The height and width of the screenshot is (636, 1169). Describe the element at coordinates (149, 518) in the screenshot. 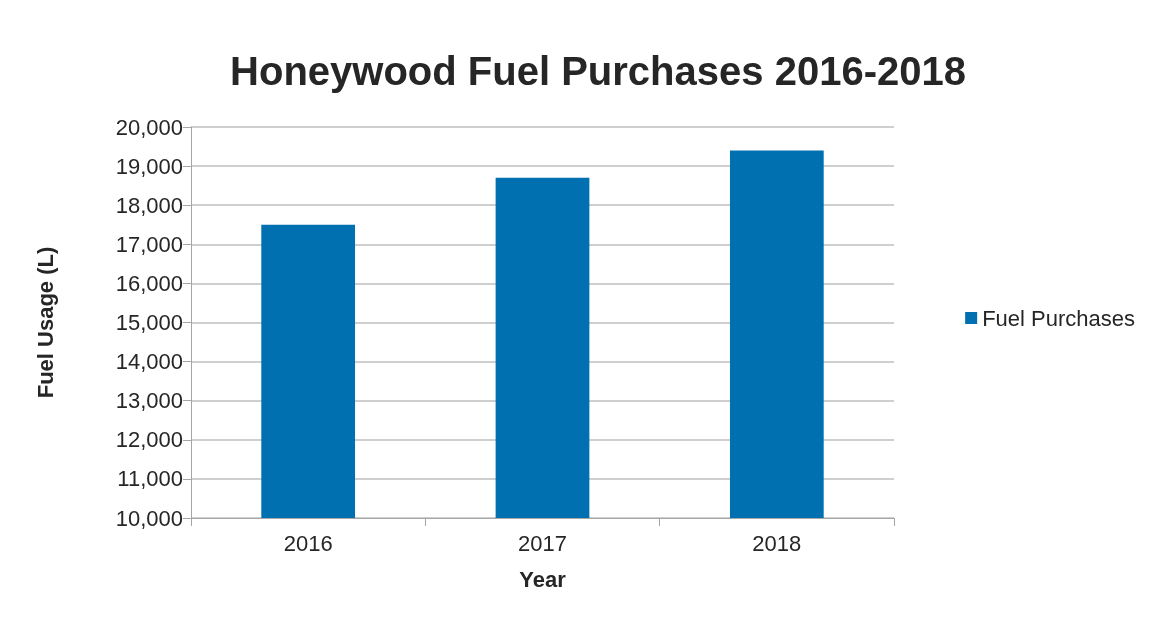

I see `y-tick-label: 10,000` at that location.